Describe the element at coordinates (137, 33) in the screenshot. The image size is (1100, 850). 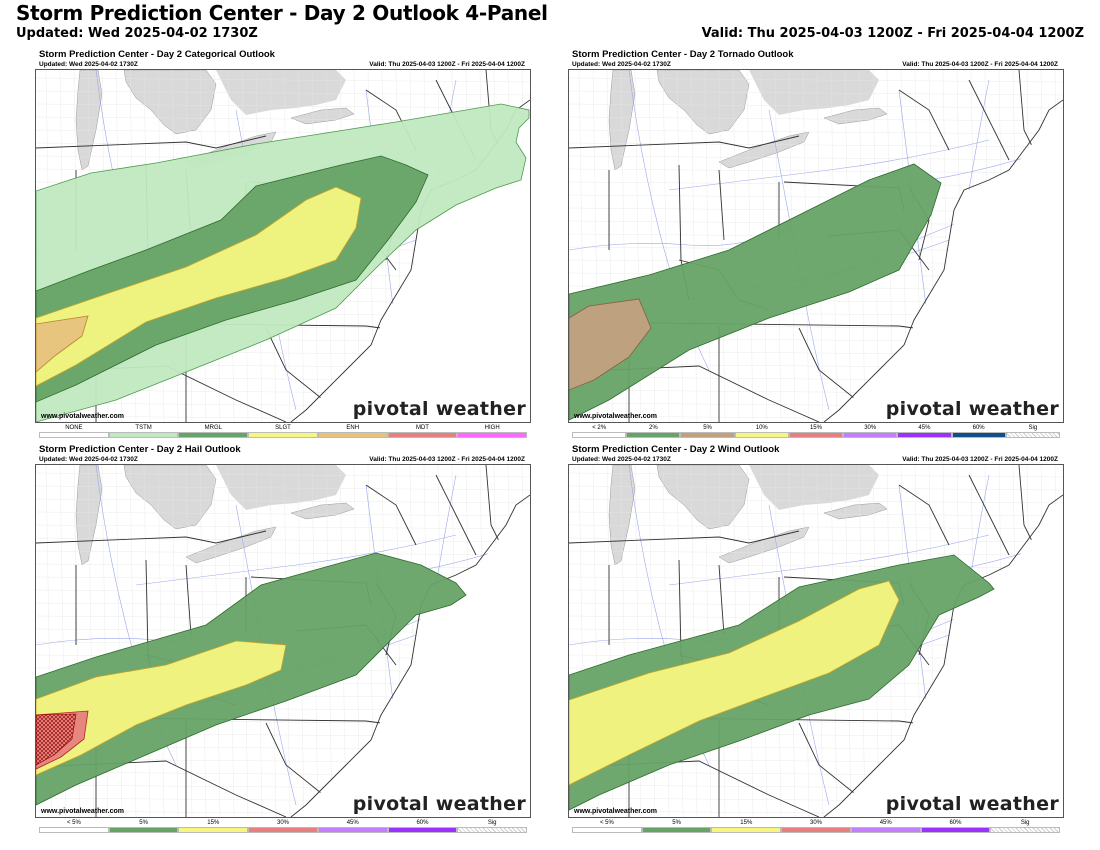
I see `page-updated: Updated: Wed 2025-04-02 1730Z` at that location.